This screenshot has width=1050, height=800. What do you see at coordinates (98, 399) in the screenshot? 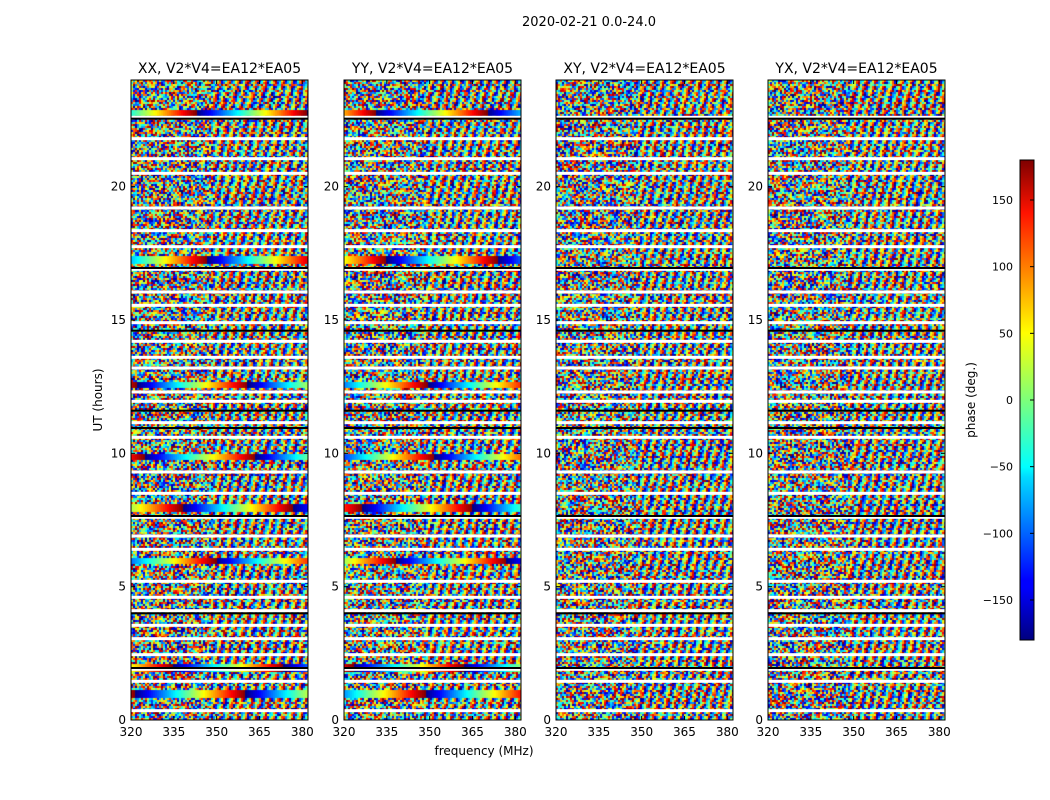
I see `y-axis-label: UT (hours)` at bounding box center [98, 399].